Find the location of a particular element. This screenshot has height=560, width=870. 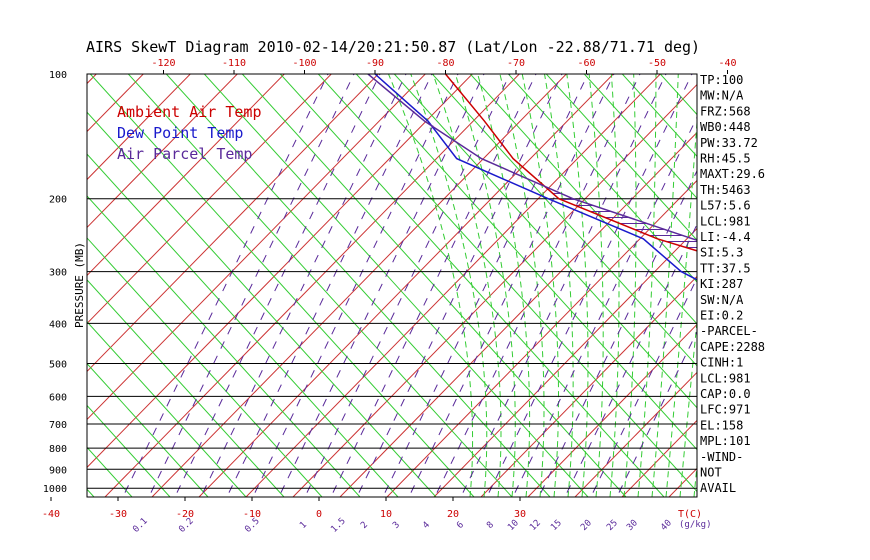

mixing-ratio-label: 6 is located at coordinates (460, 525).